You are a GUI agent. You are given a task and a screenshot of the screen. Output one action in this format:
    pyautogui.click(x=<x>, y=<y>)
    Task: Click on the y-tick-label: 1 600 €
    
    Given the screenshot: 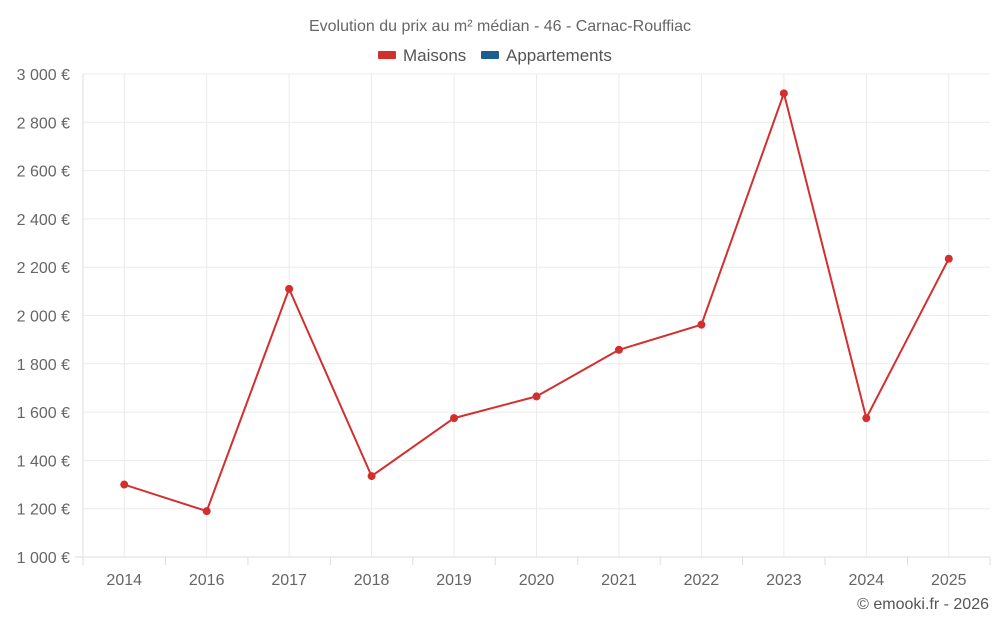 What is the action you would take?
    pyautogui.click(x=43, y=413)
    